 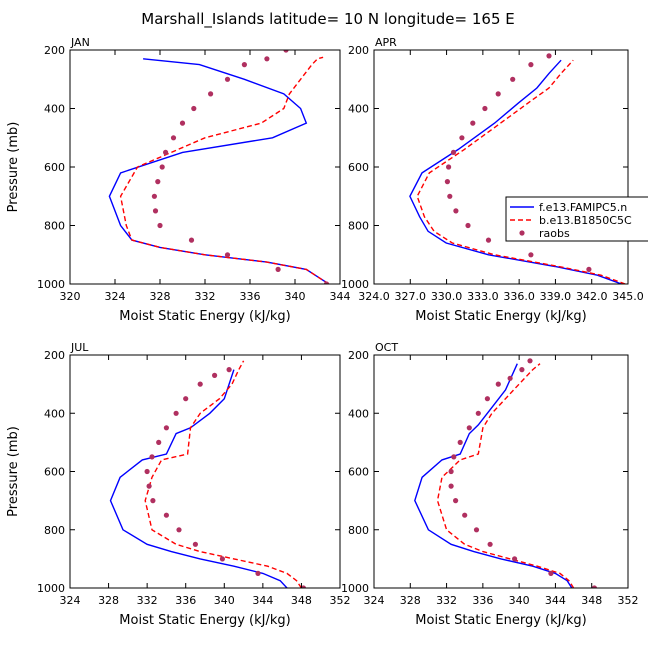 What do you see at coordinates (482, 600) in the screenshot?
I see `x-tick-label: 336` at bounding box center [482, 600].